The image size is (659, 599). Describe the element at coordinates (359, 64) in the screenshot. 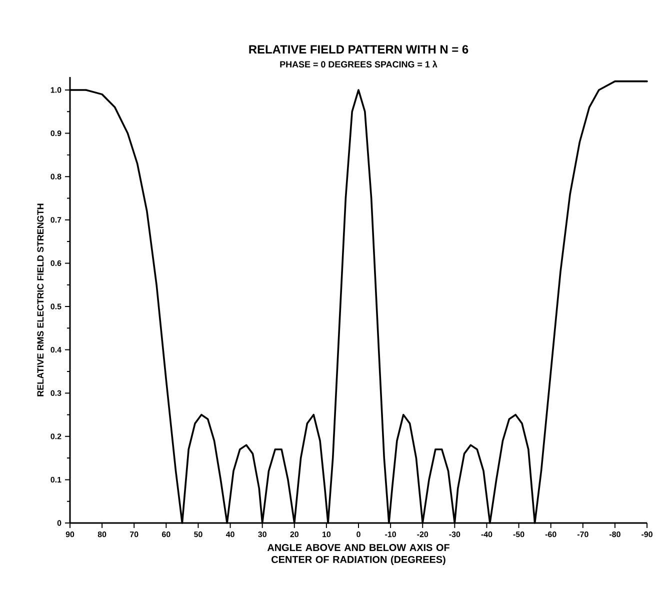

I see `chart-subtitle: PHASE = 0 DEGREES SPACING = 1 λ` at that location.